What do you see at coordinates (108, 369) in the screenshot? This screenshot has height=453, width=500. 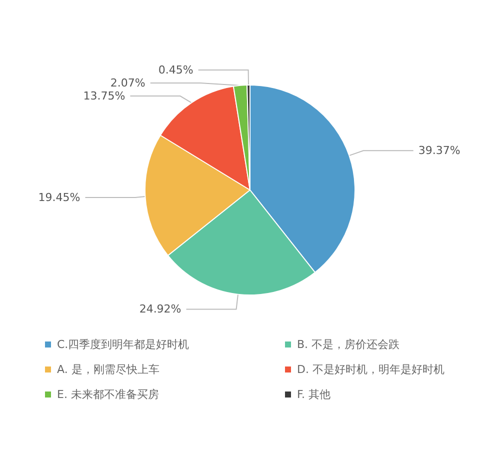 I see `legend-label: A. 是，刚需尽快上车` at bounding box center [108, 369].